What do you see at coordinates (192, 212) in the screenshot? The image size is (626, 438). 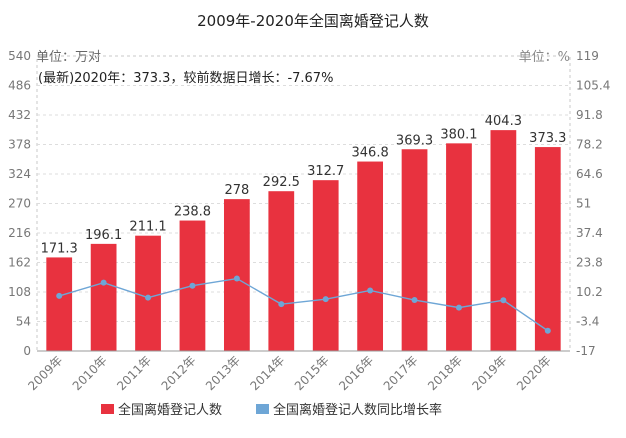 I see `bar-value-label: 238.8` at bounding box center [192, 212].